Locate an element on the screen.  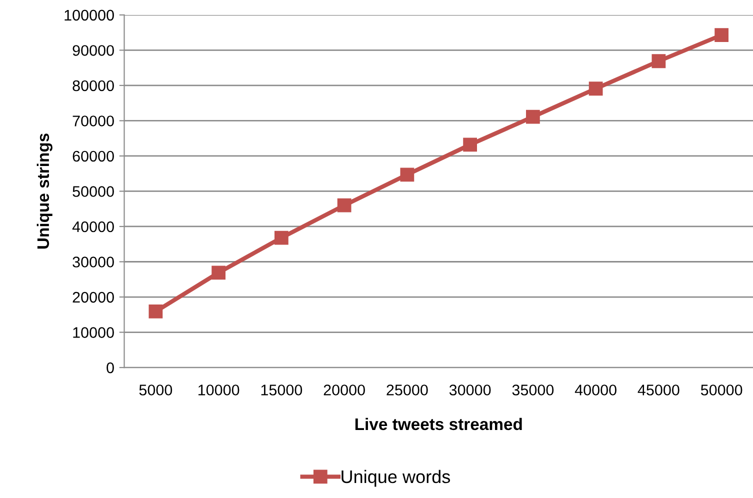
y-tick-label: 40000 is located at coordinates (93, 226).